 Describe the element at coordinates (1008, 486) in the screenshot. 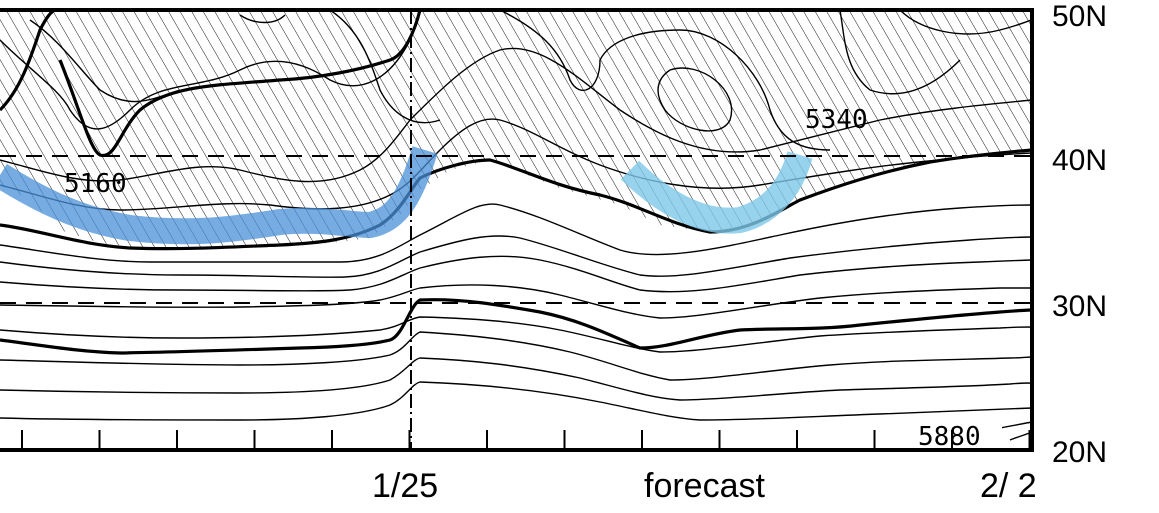

I see `x-label-date-end: 2/ 2` at that location.